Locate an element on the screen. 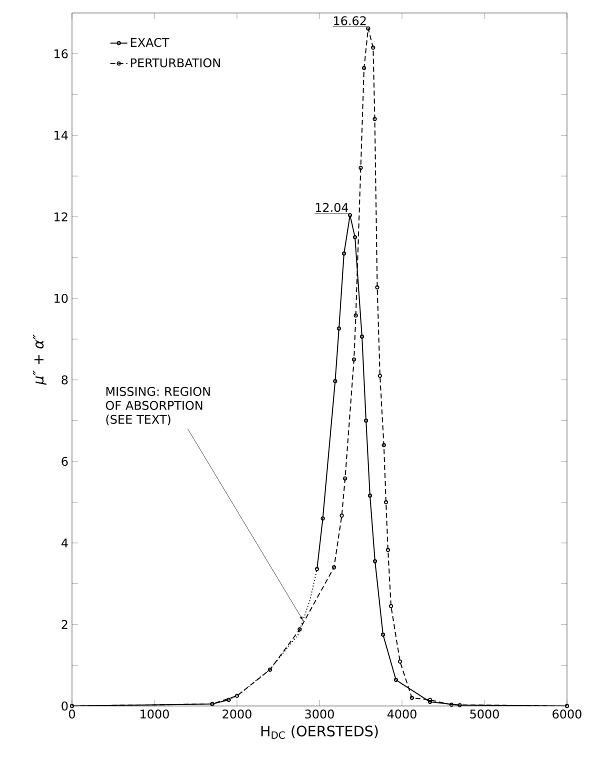  x-tick-label: 5000 is located at coordinates (484, 714).